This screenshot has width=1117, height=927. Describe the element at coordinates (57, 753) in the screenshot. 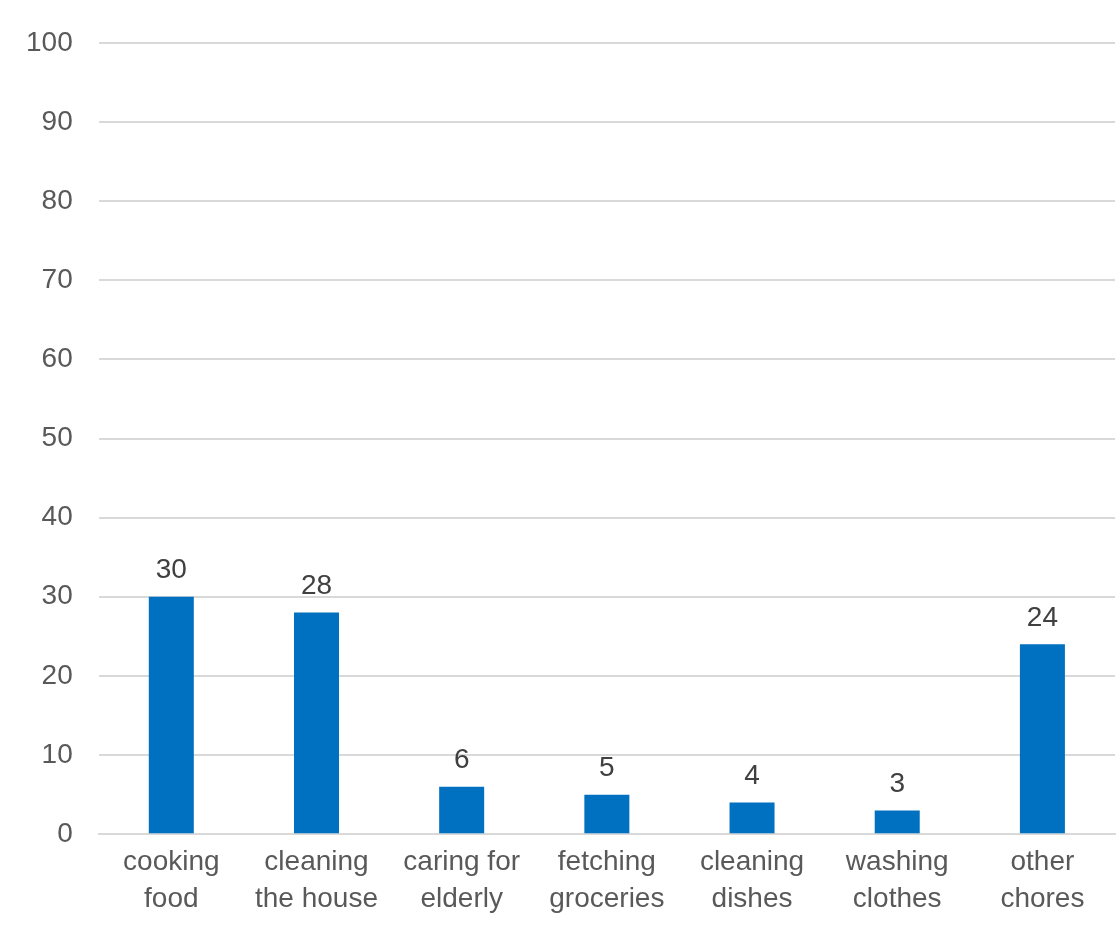

I see `y-tick-label: 10` at that location.